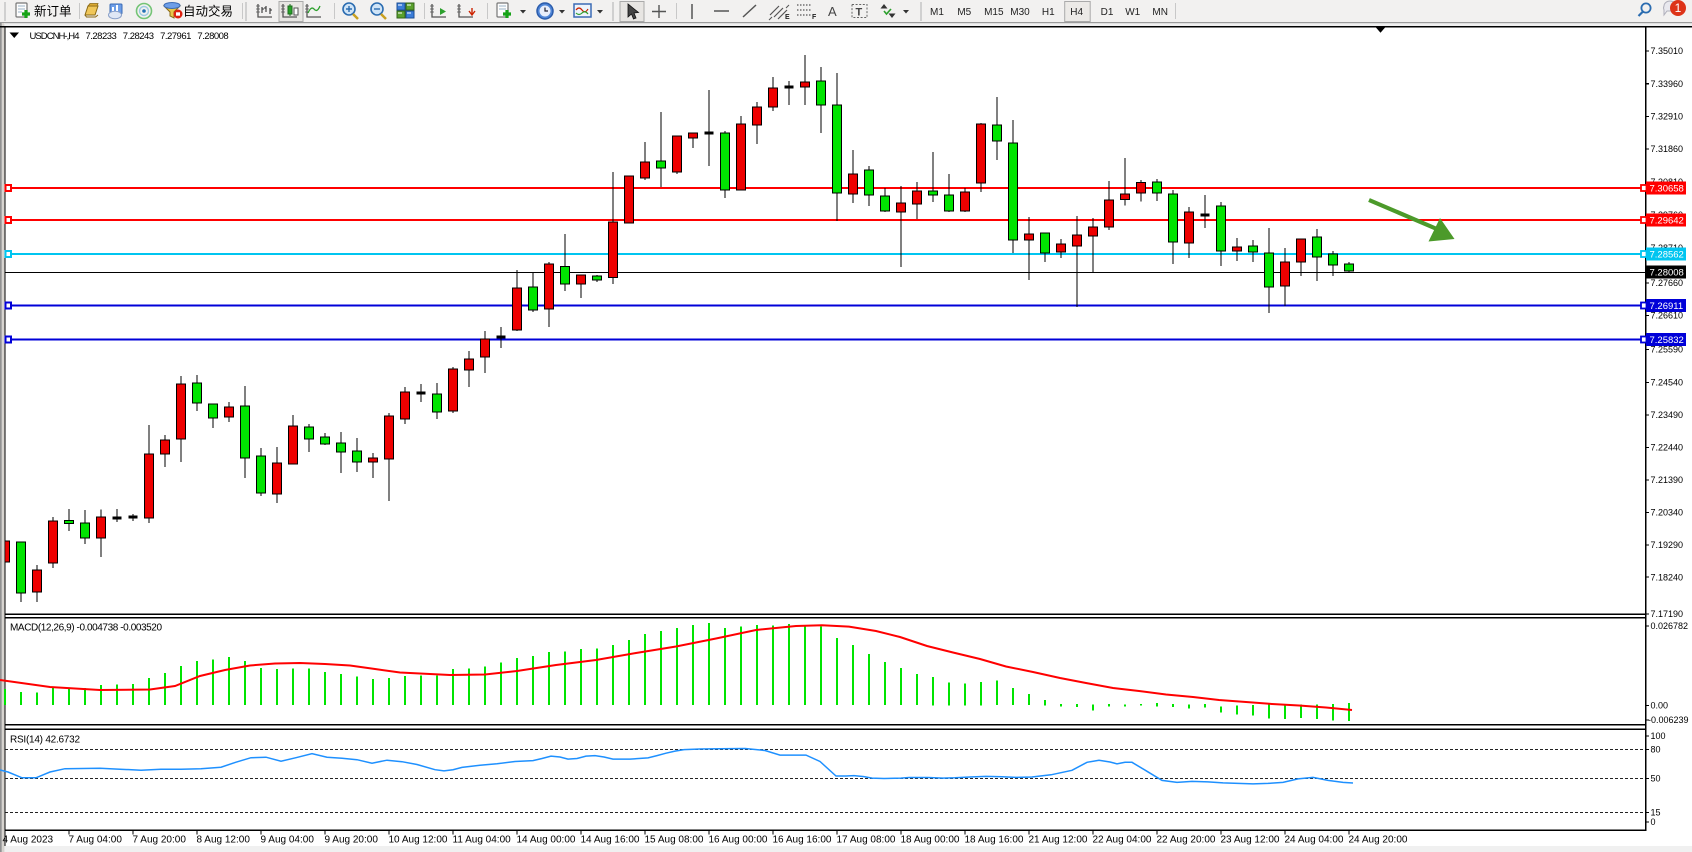  I want to click on svg-text: T, so click(859, 13).